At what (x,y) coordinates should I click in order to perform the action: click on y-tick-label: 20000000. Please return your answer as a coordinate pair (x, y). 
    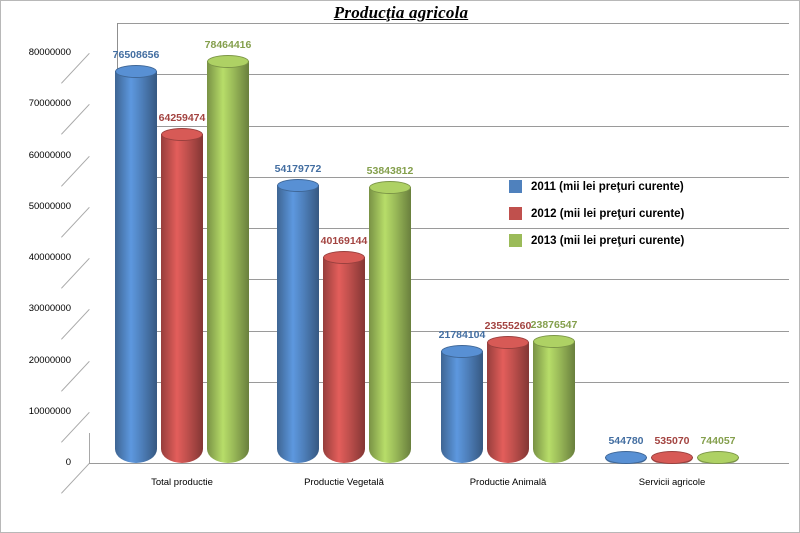
    Looking at the image, I should click on (49, 360).